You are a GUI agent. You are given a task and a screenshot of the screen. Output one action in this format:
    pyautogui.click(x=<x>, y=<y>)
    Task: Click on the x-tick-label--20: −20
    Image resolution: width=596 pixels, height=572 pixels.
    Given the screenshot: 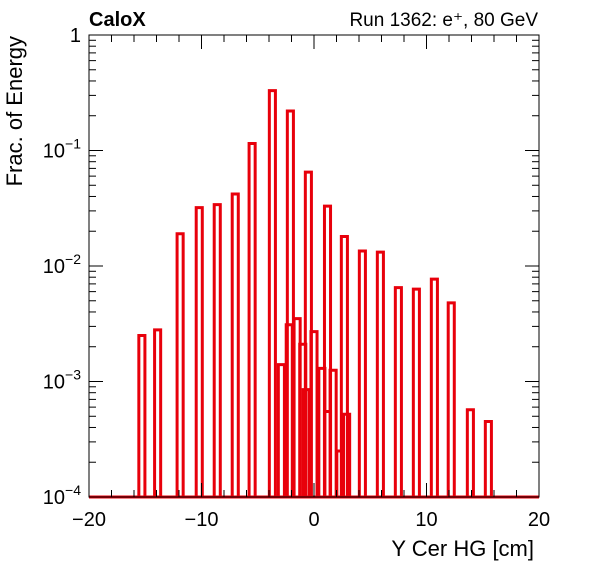 What is the action you would take?
    pyautogui.click(x=89, y=520)
    